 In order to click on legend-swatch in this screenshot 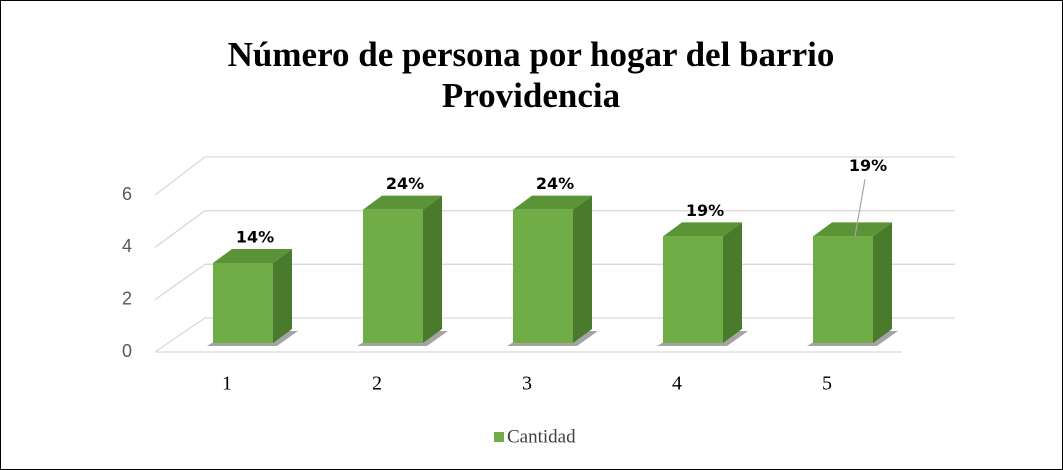, I will do `click(499, 437)`.